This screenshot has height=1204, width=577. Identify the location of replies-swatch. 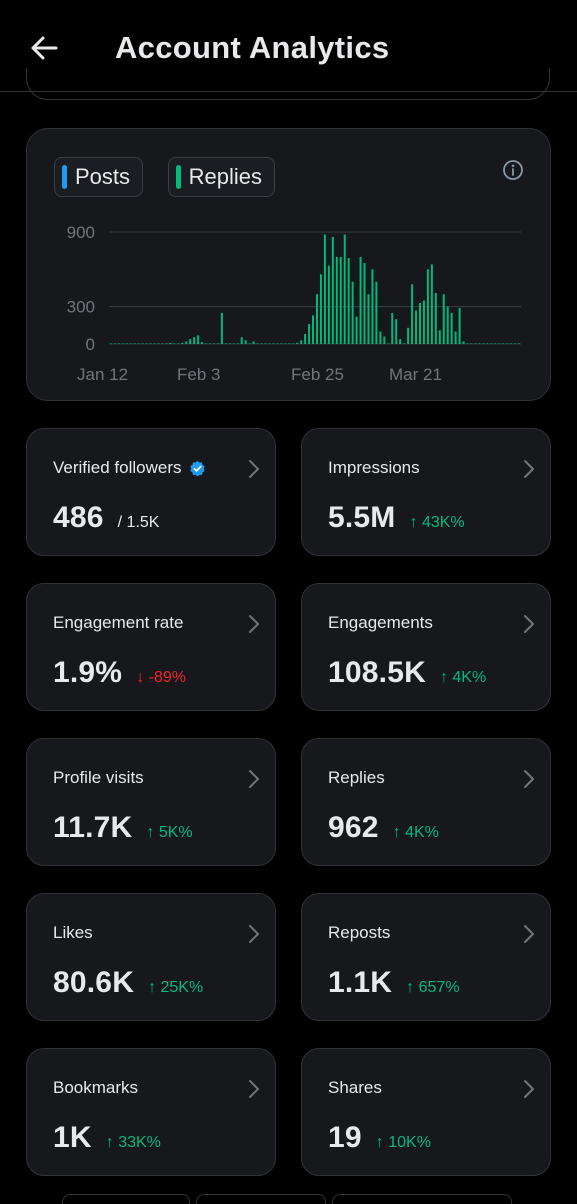
(178, 177).